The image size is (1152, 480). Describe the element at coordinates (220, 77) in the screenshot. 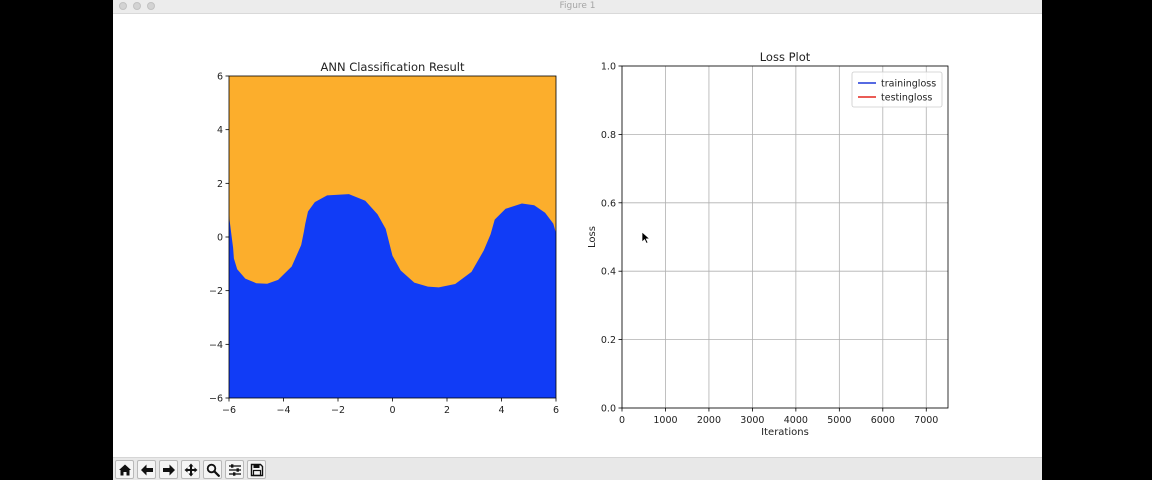

I see `y-tick-label: 6` at that location.